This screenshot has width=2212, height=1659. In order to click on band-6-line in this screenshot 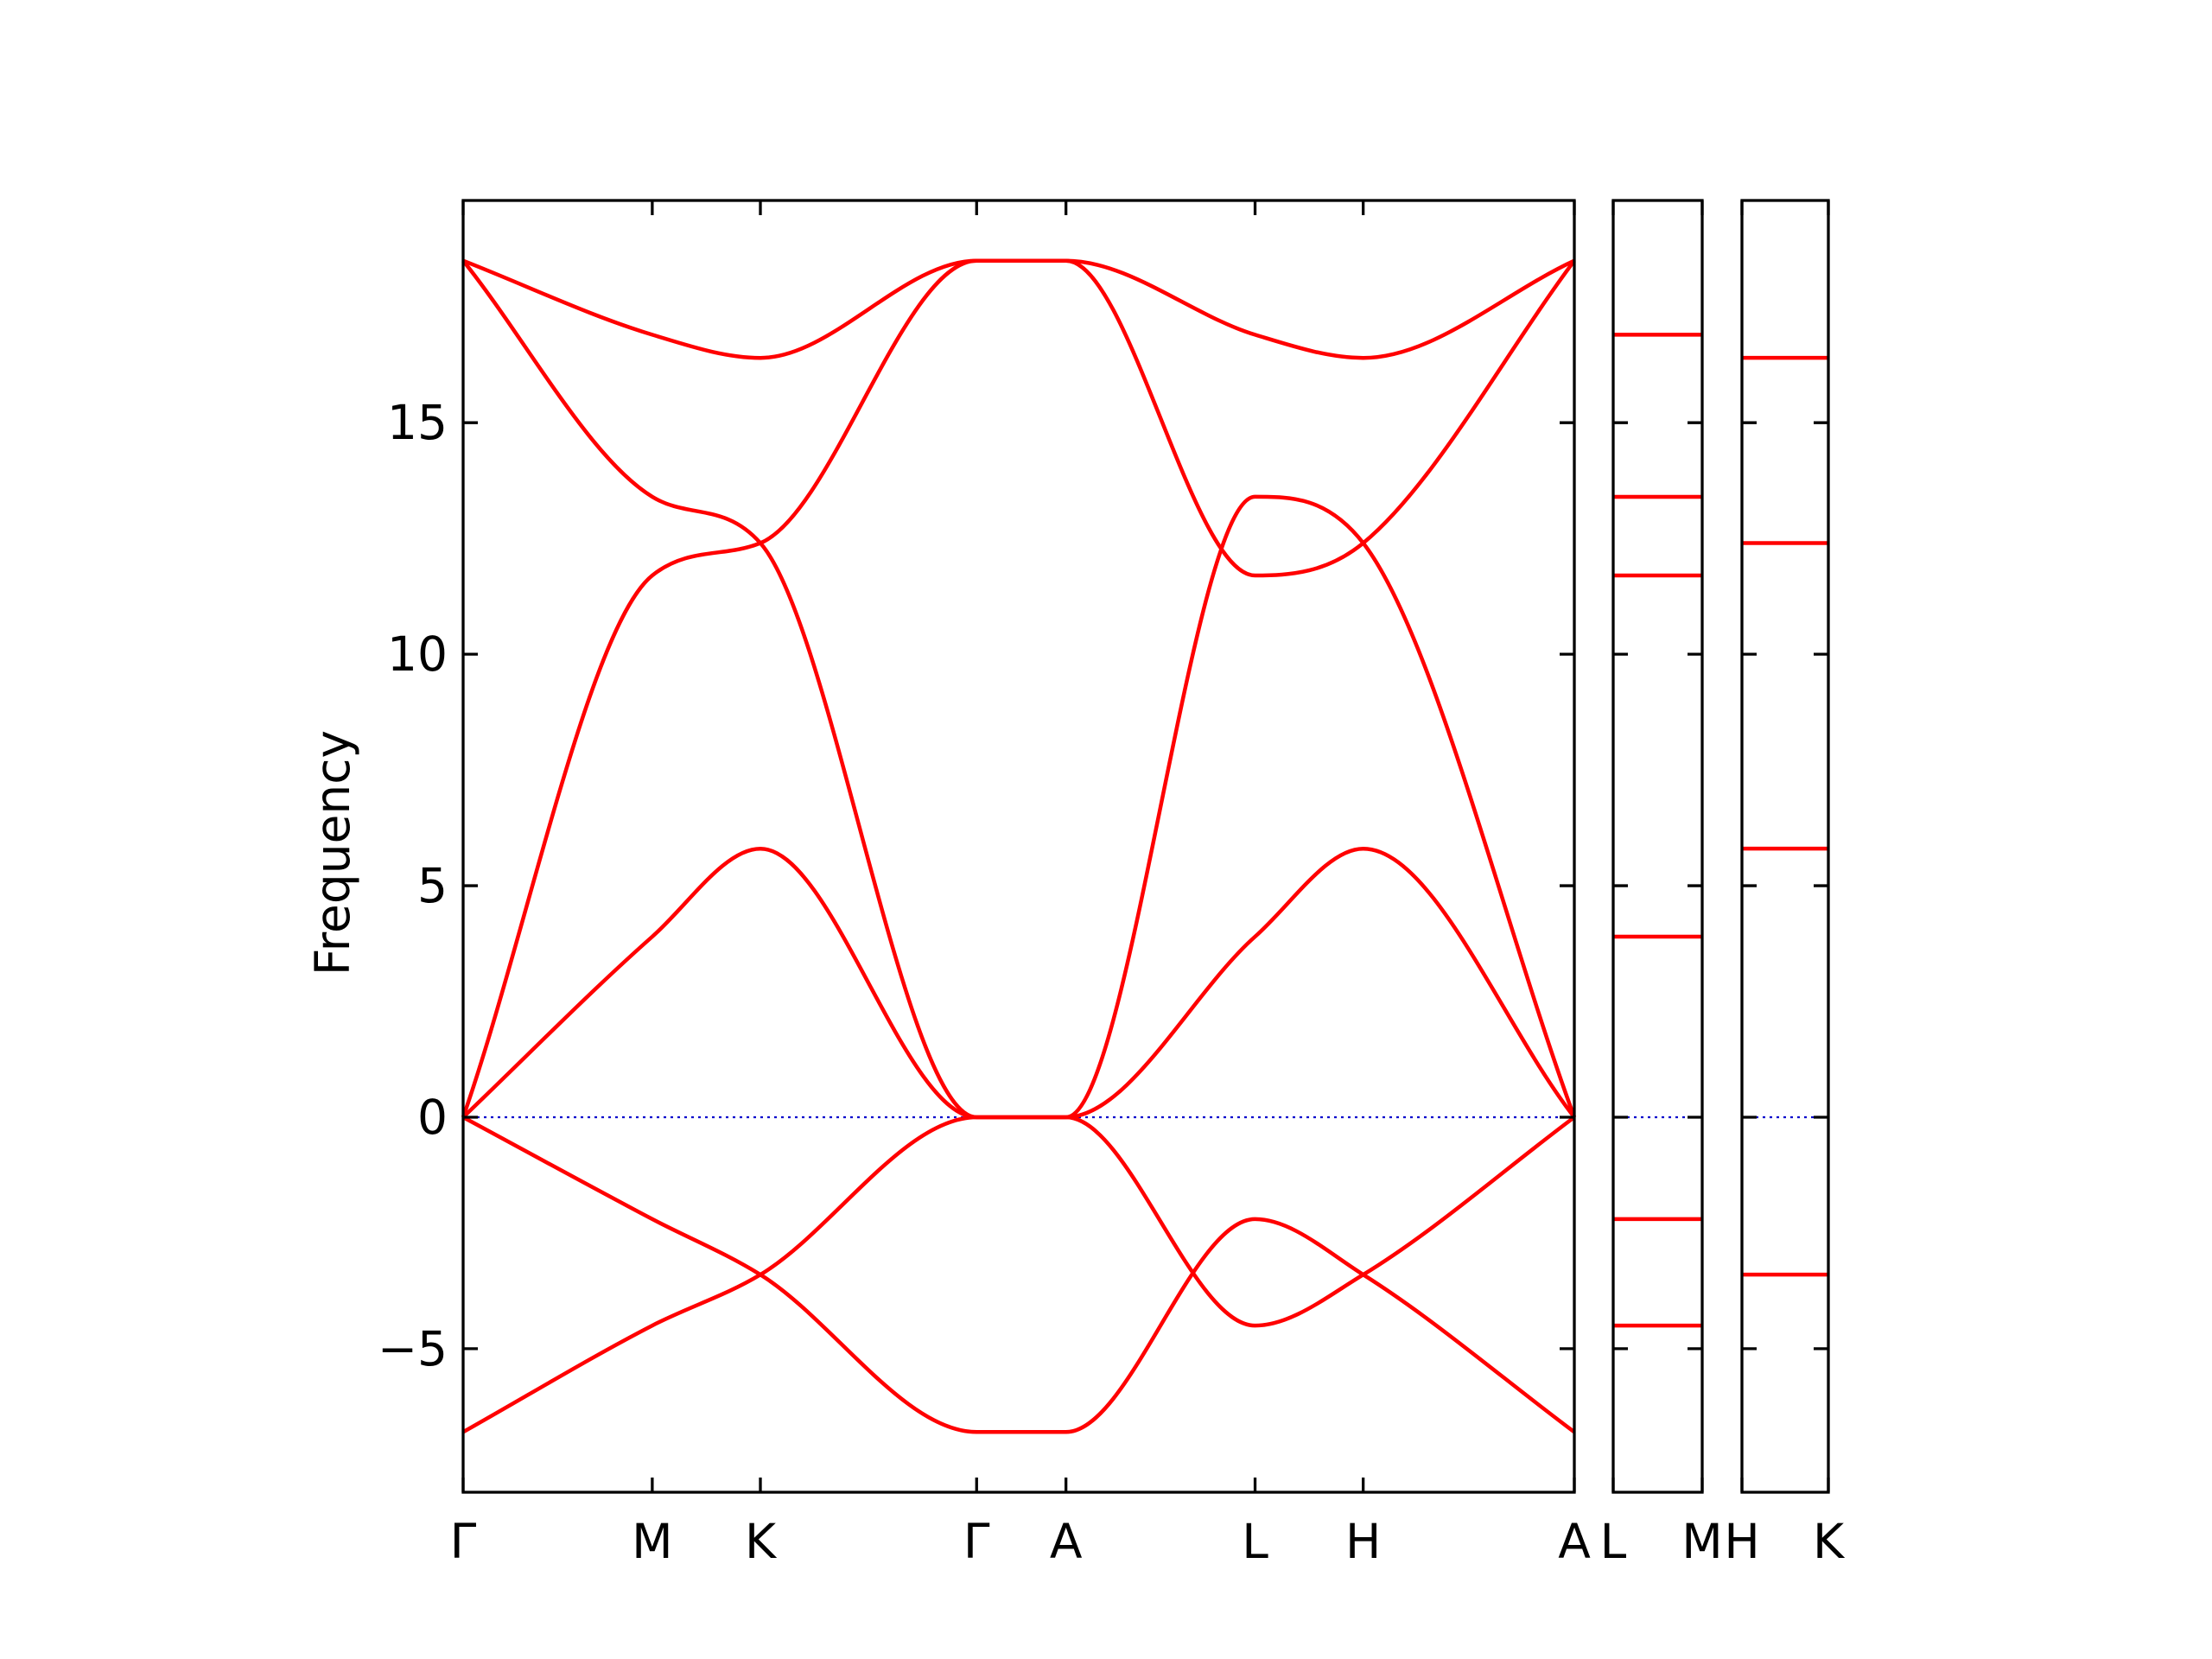, I will do `click(1018, 309)`.